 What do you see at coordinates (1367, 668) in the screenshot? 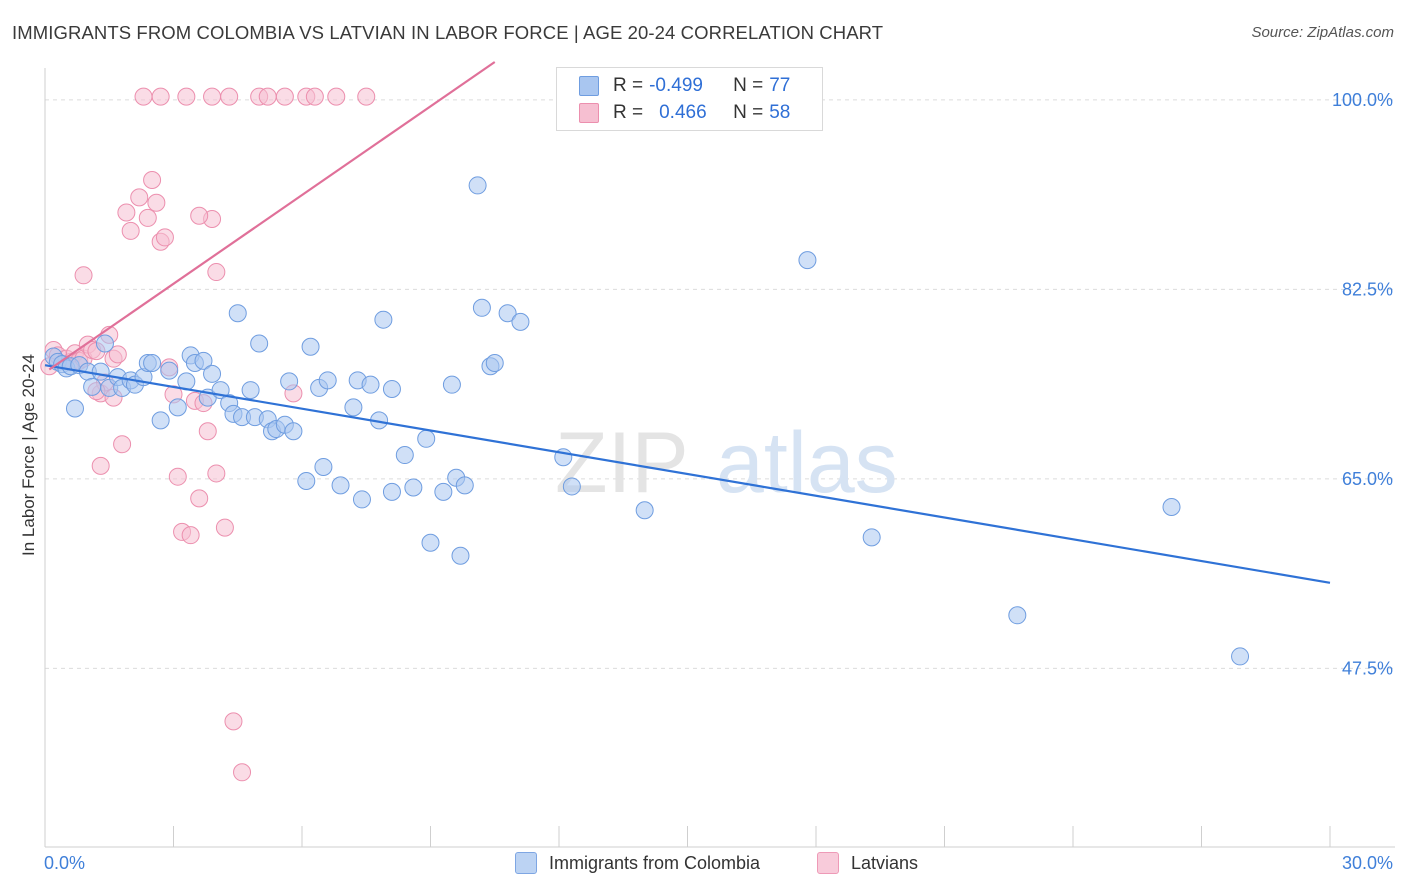
I see `y-tick-label: 47.5%` at bounding box center [1367, 668].